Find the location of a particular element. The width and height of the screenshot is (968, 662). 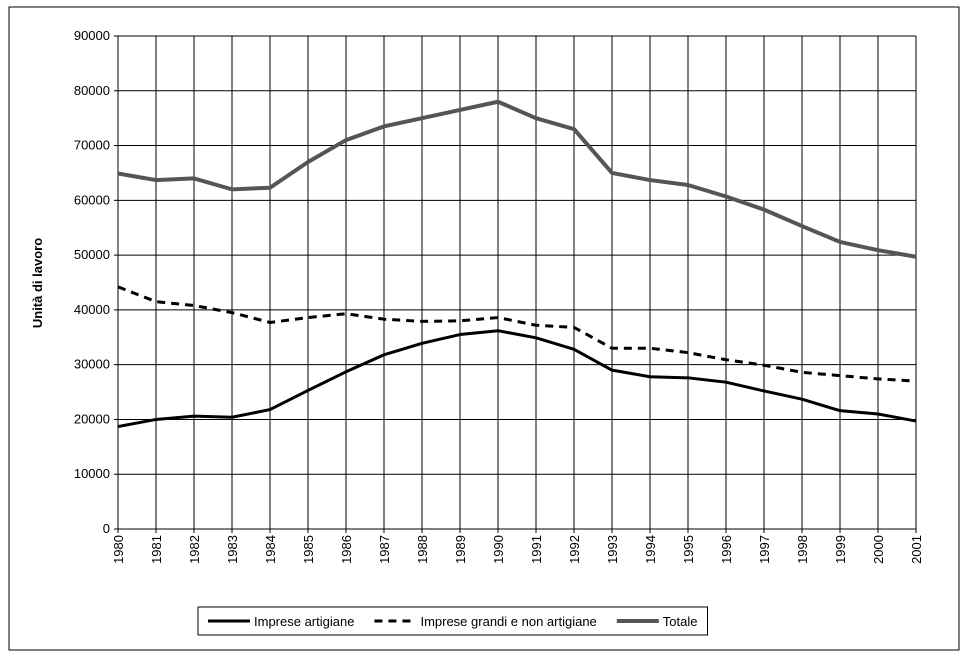

x-tick-label: 1983 is located at coordinates (232, 549).